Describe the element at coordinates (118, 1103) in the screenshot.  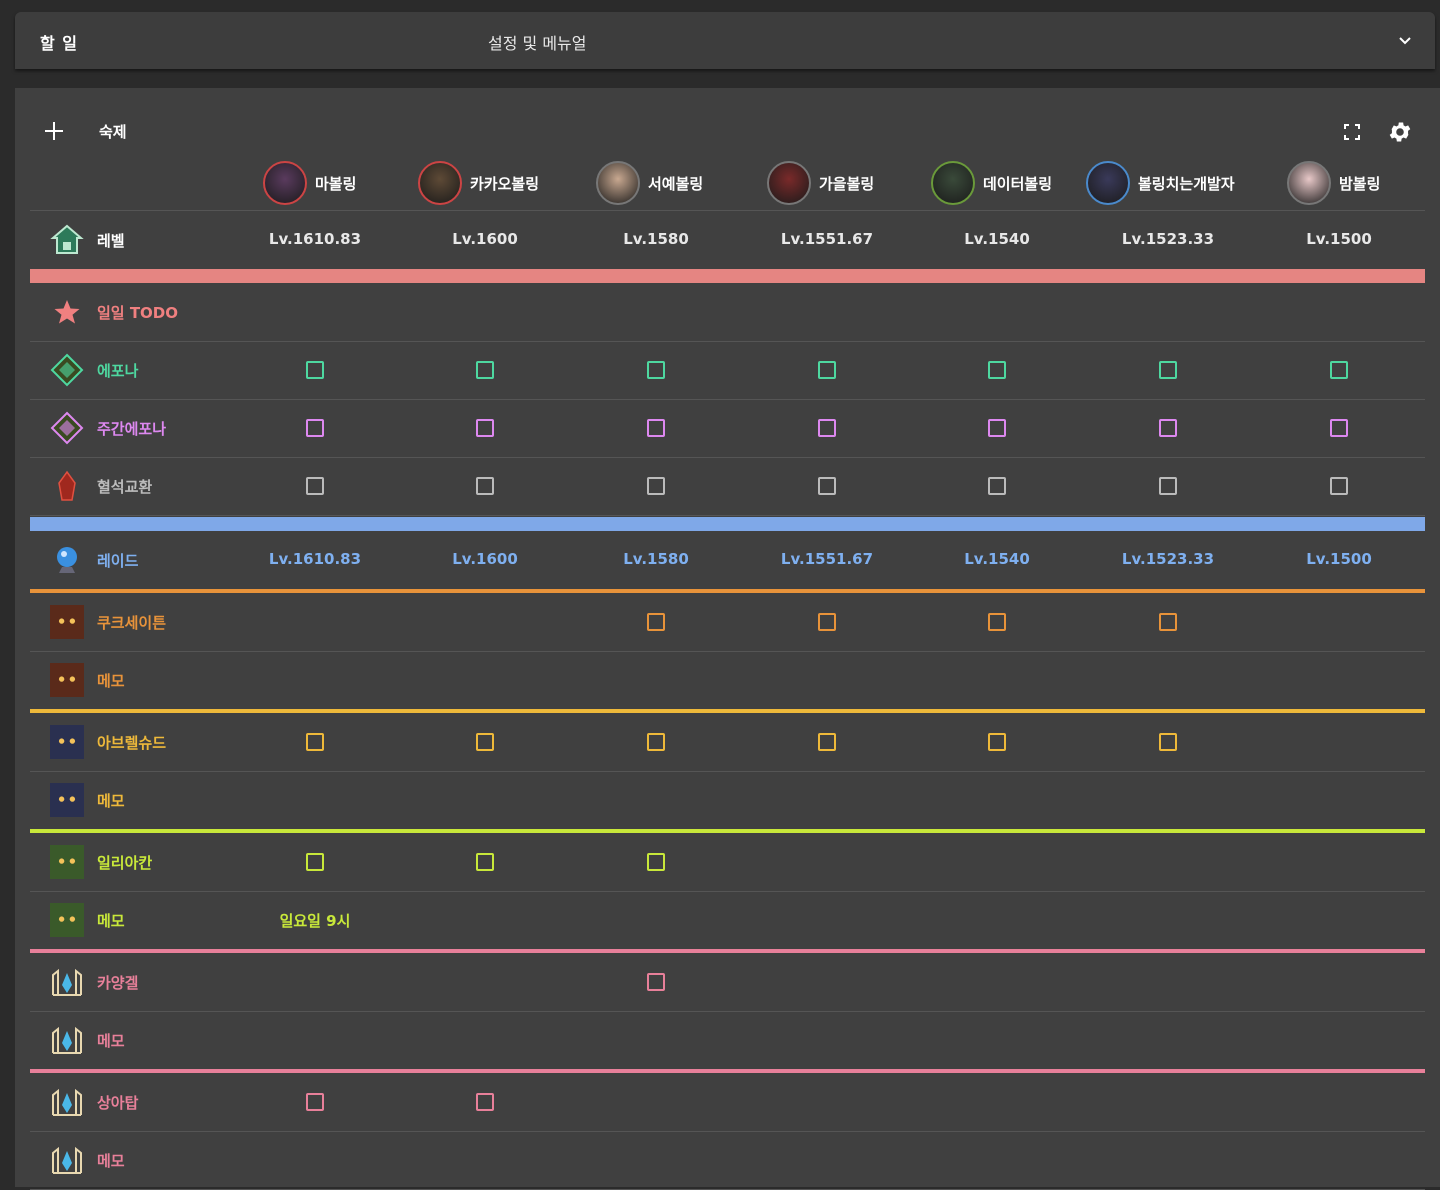
I see `row-label: 상아탑` at that location.